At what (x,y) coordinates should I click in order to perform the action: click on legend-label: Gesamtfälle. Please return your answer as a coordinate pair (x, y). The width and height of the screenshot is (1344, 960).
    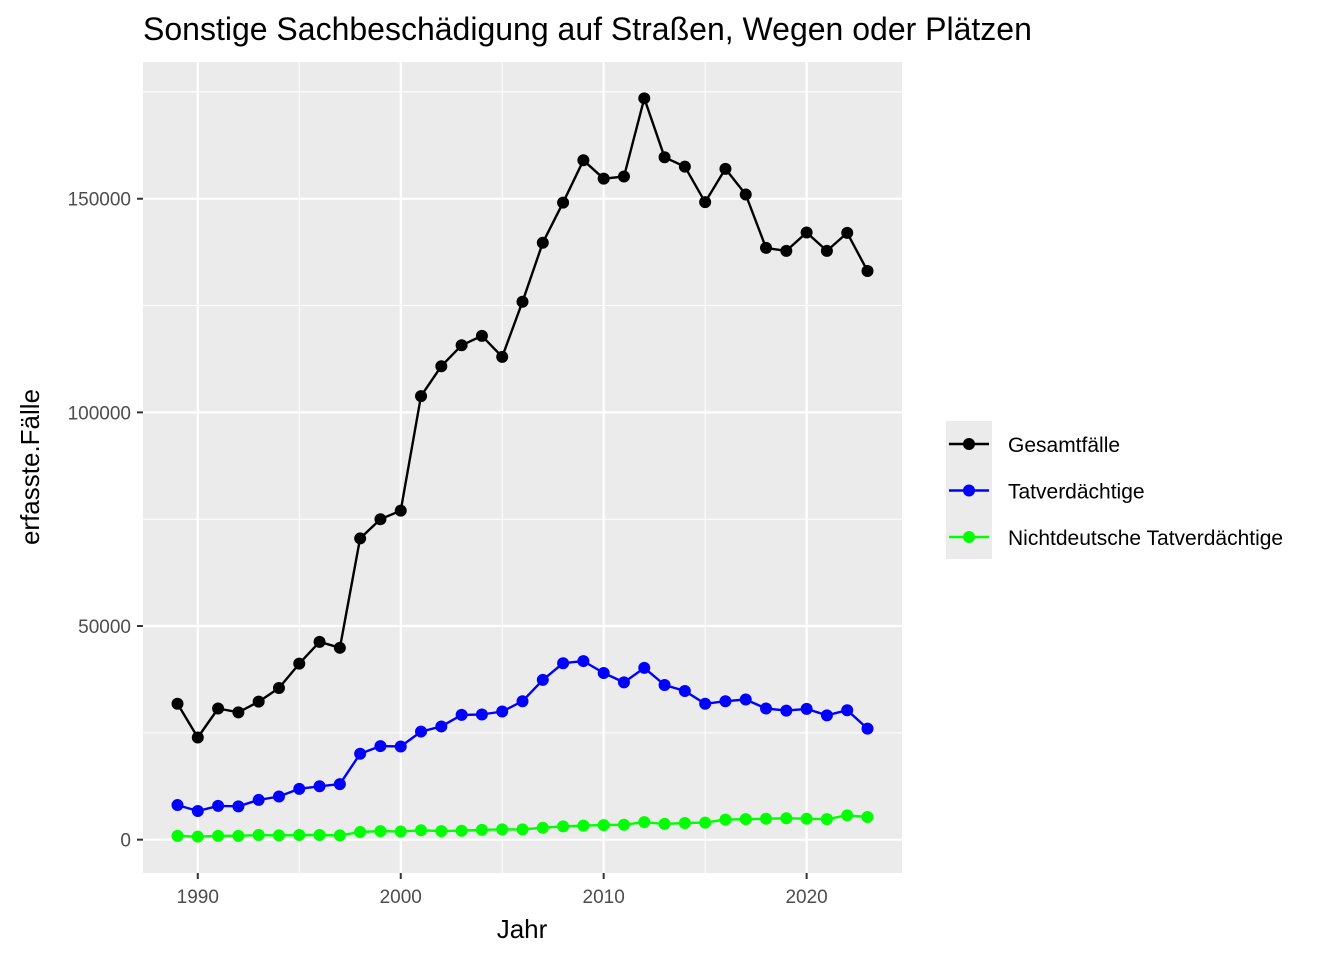
    Looking at the image, I should click on (1064, 445).